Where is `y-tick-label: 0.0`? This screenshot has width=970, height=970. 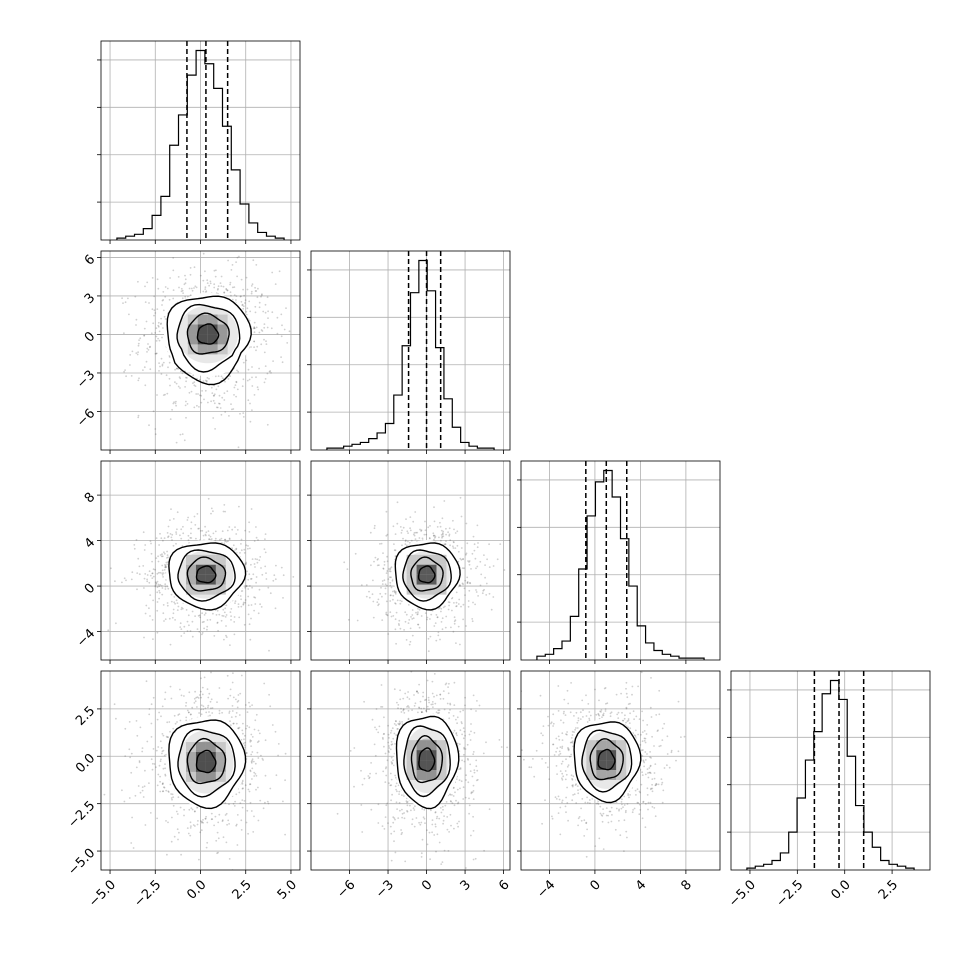 y-tick-label: 0.0 is located at coordinates (85, 763).